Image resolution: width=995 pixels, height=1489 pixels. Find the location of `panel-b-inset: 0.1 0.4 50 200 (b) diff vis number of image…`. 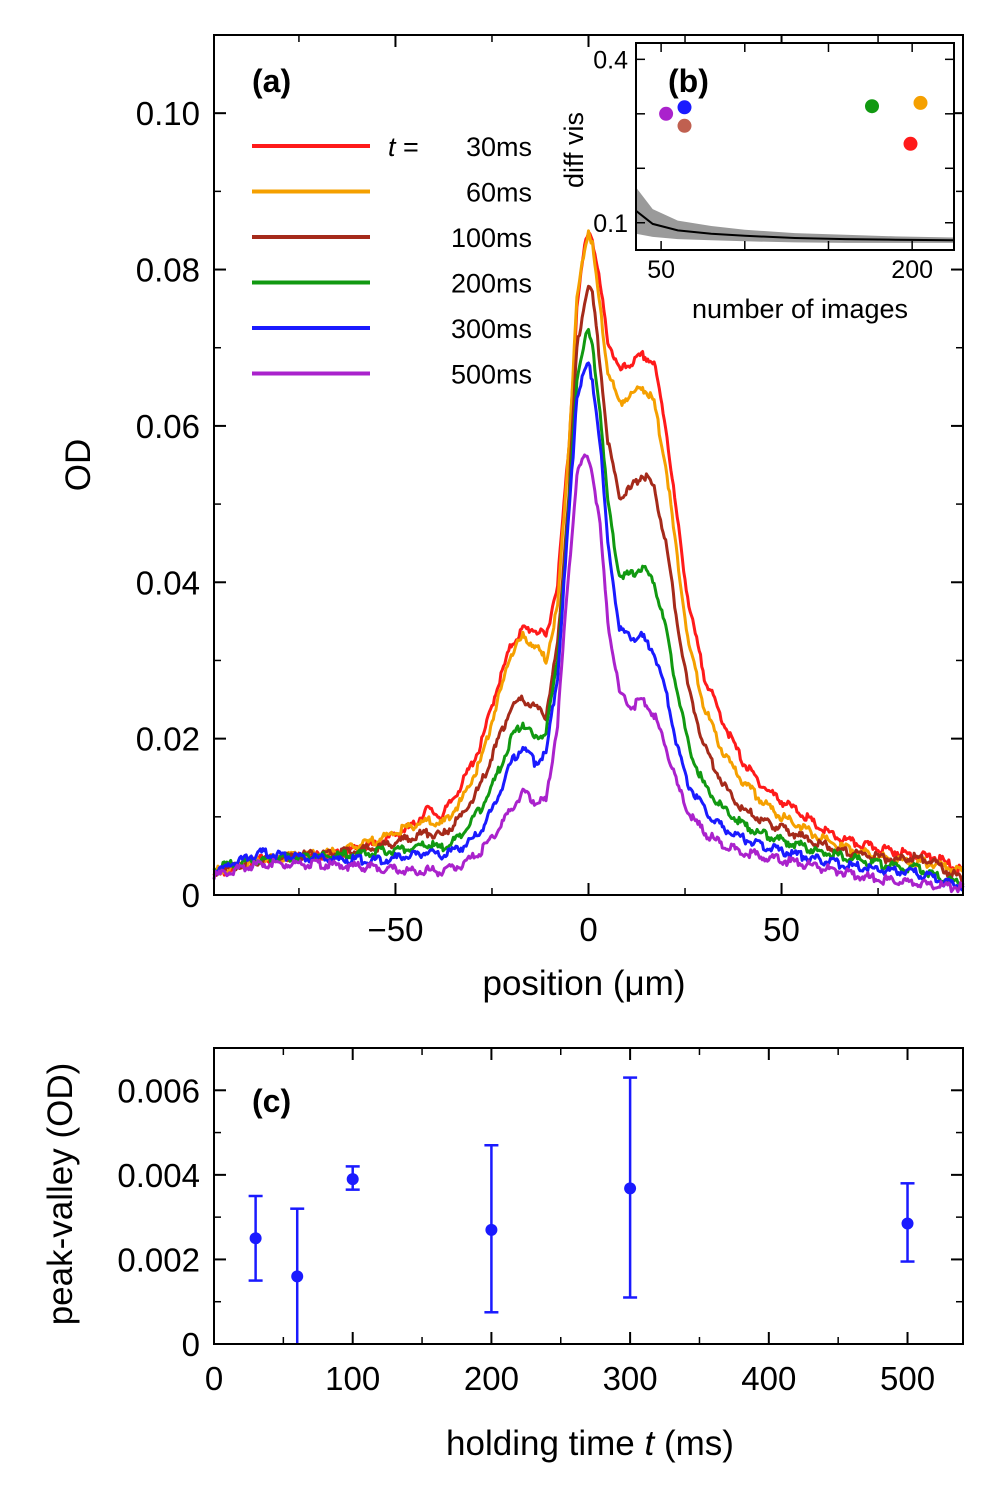

panel-b-inset: 0.1 0.4 50 200 (b) diff vis number of image… is located at coordinates (757, 183).